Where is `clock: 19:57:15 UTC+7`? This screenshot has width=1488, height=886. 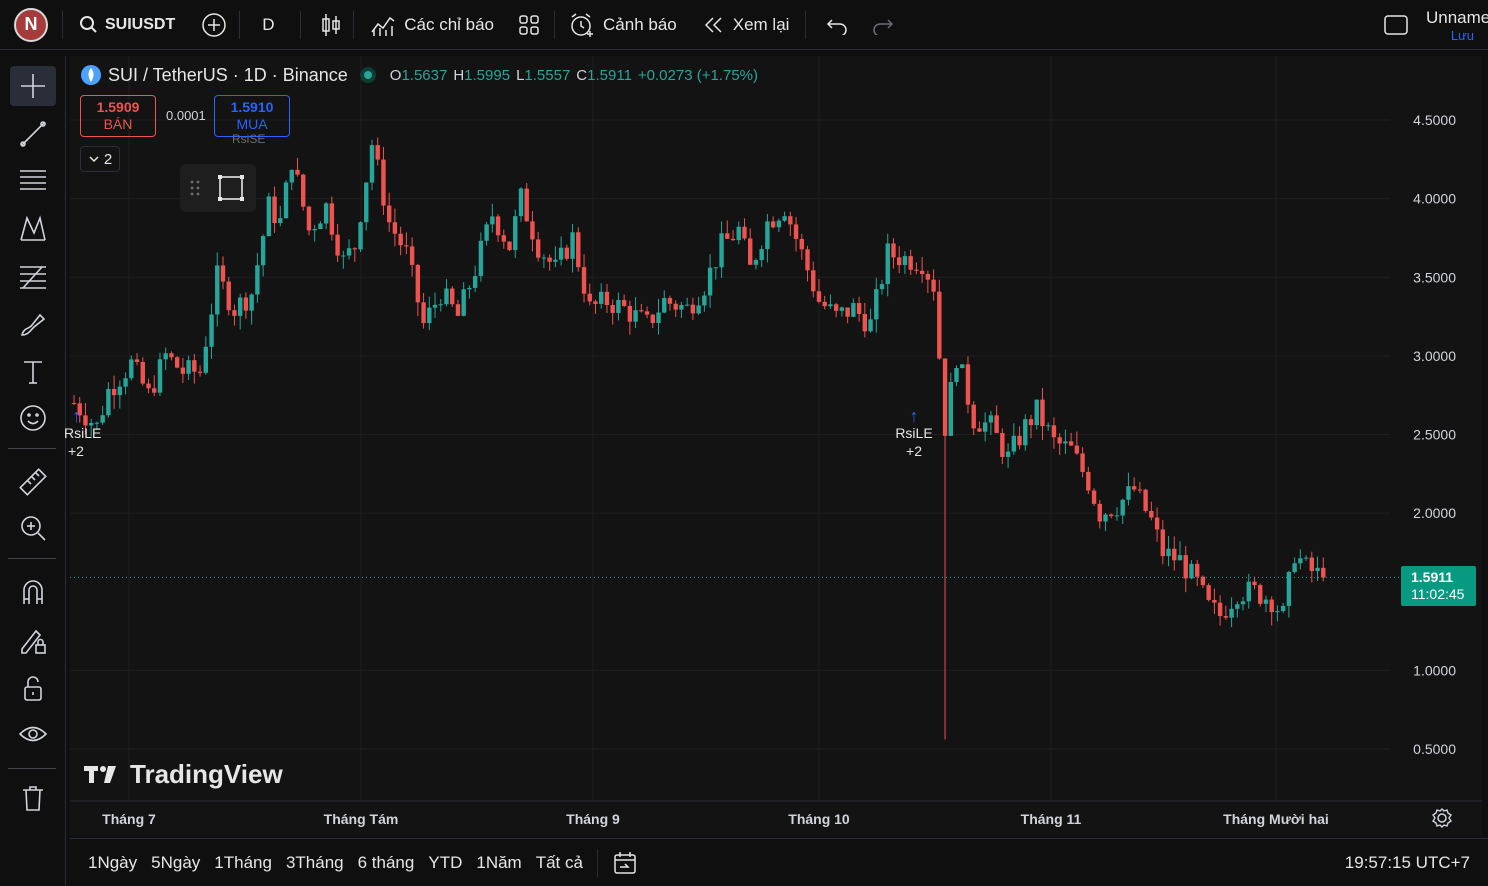
clock: 19:57:15 UTC+7 is located at coordinates (1407, 862).